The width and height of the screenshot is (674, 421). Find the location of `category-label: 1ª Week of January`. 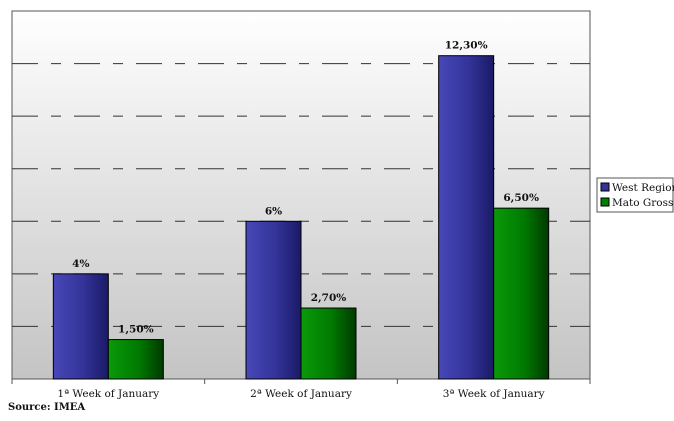

category-label: 1ª Week of January is located at coordinates (108, 394).